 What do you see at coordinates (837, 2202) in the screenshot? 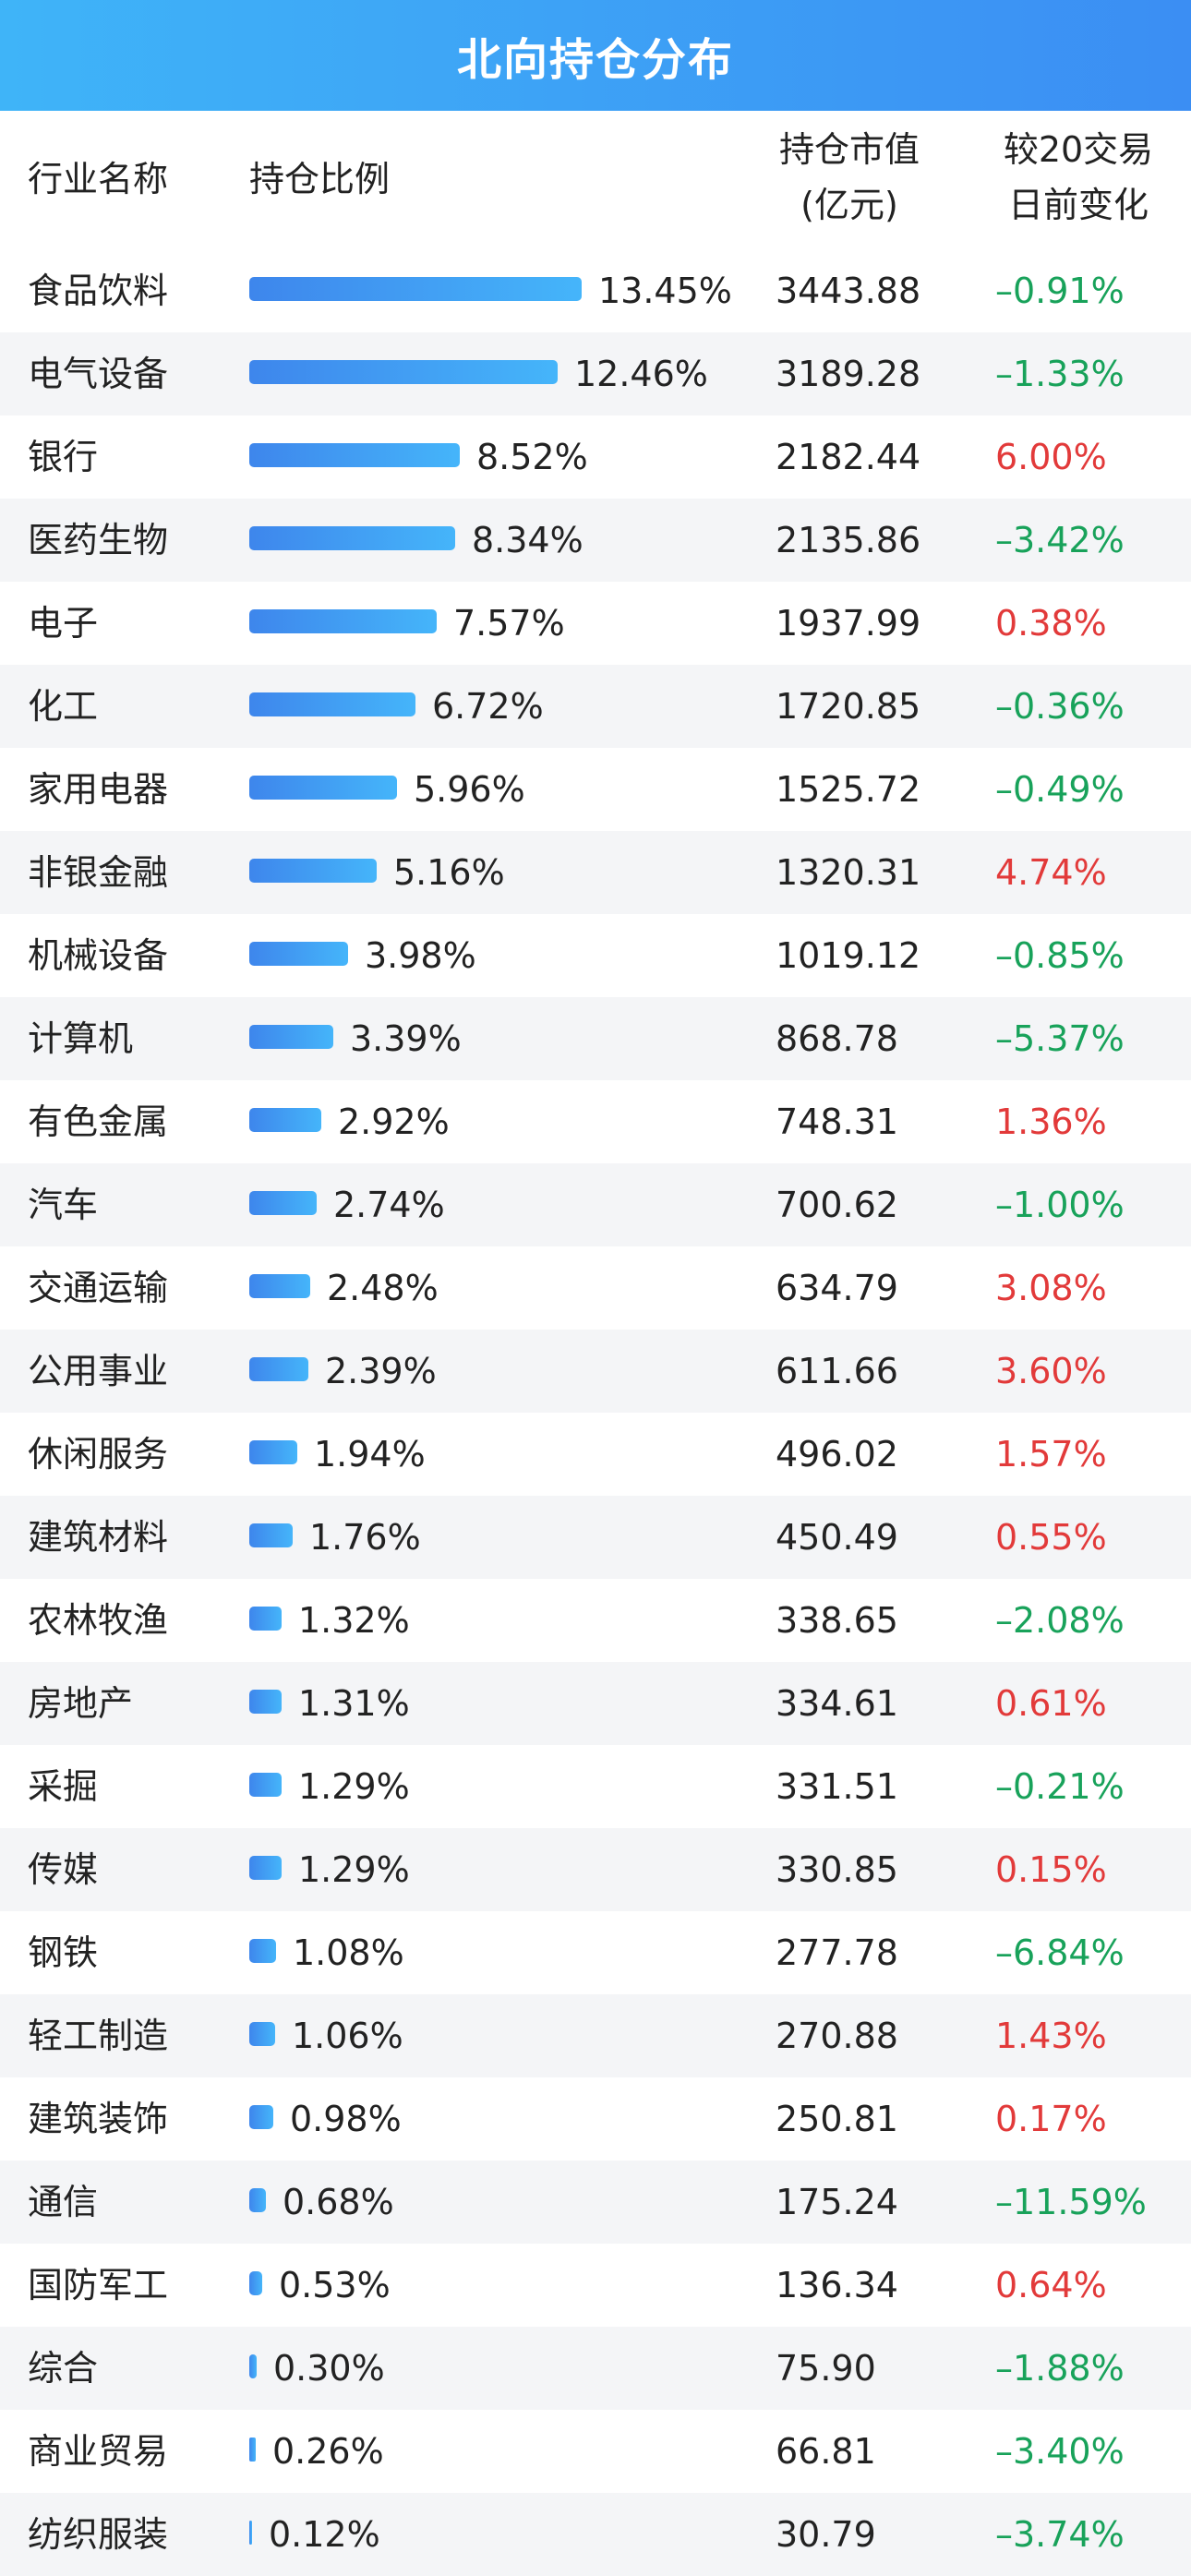
I see `market-value: 175.24` at bounding box center [837, 2202].